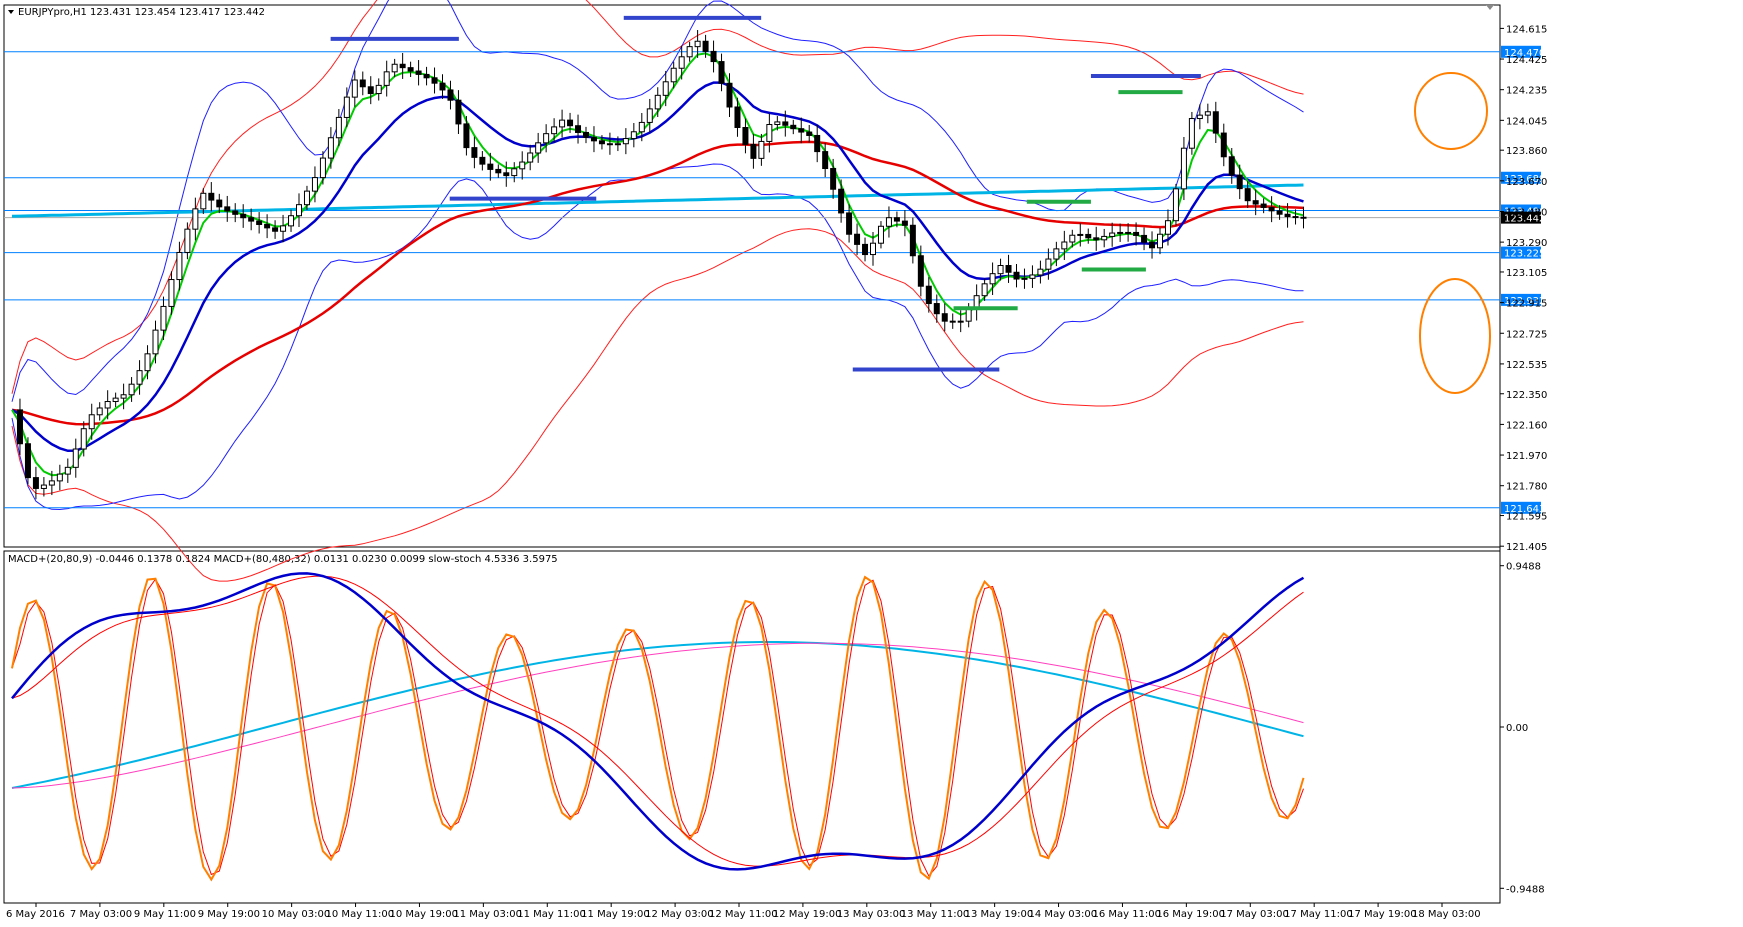 The image size is (1743, 927). Describe the element at coordinates (1526, 29) in the screenshot. I see `price-tick-label: 124.615` at that location.